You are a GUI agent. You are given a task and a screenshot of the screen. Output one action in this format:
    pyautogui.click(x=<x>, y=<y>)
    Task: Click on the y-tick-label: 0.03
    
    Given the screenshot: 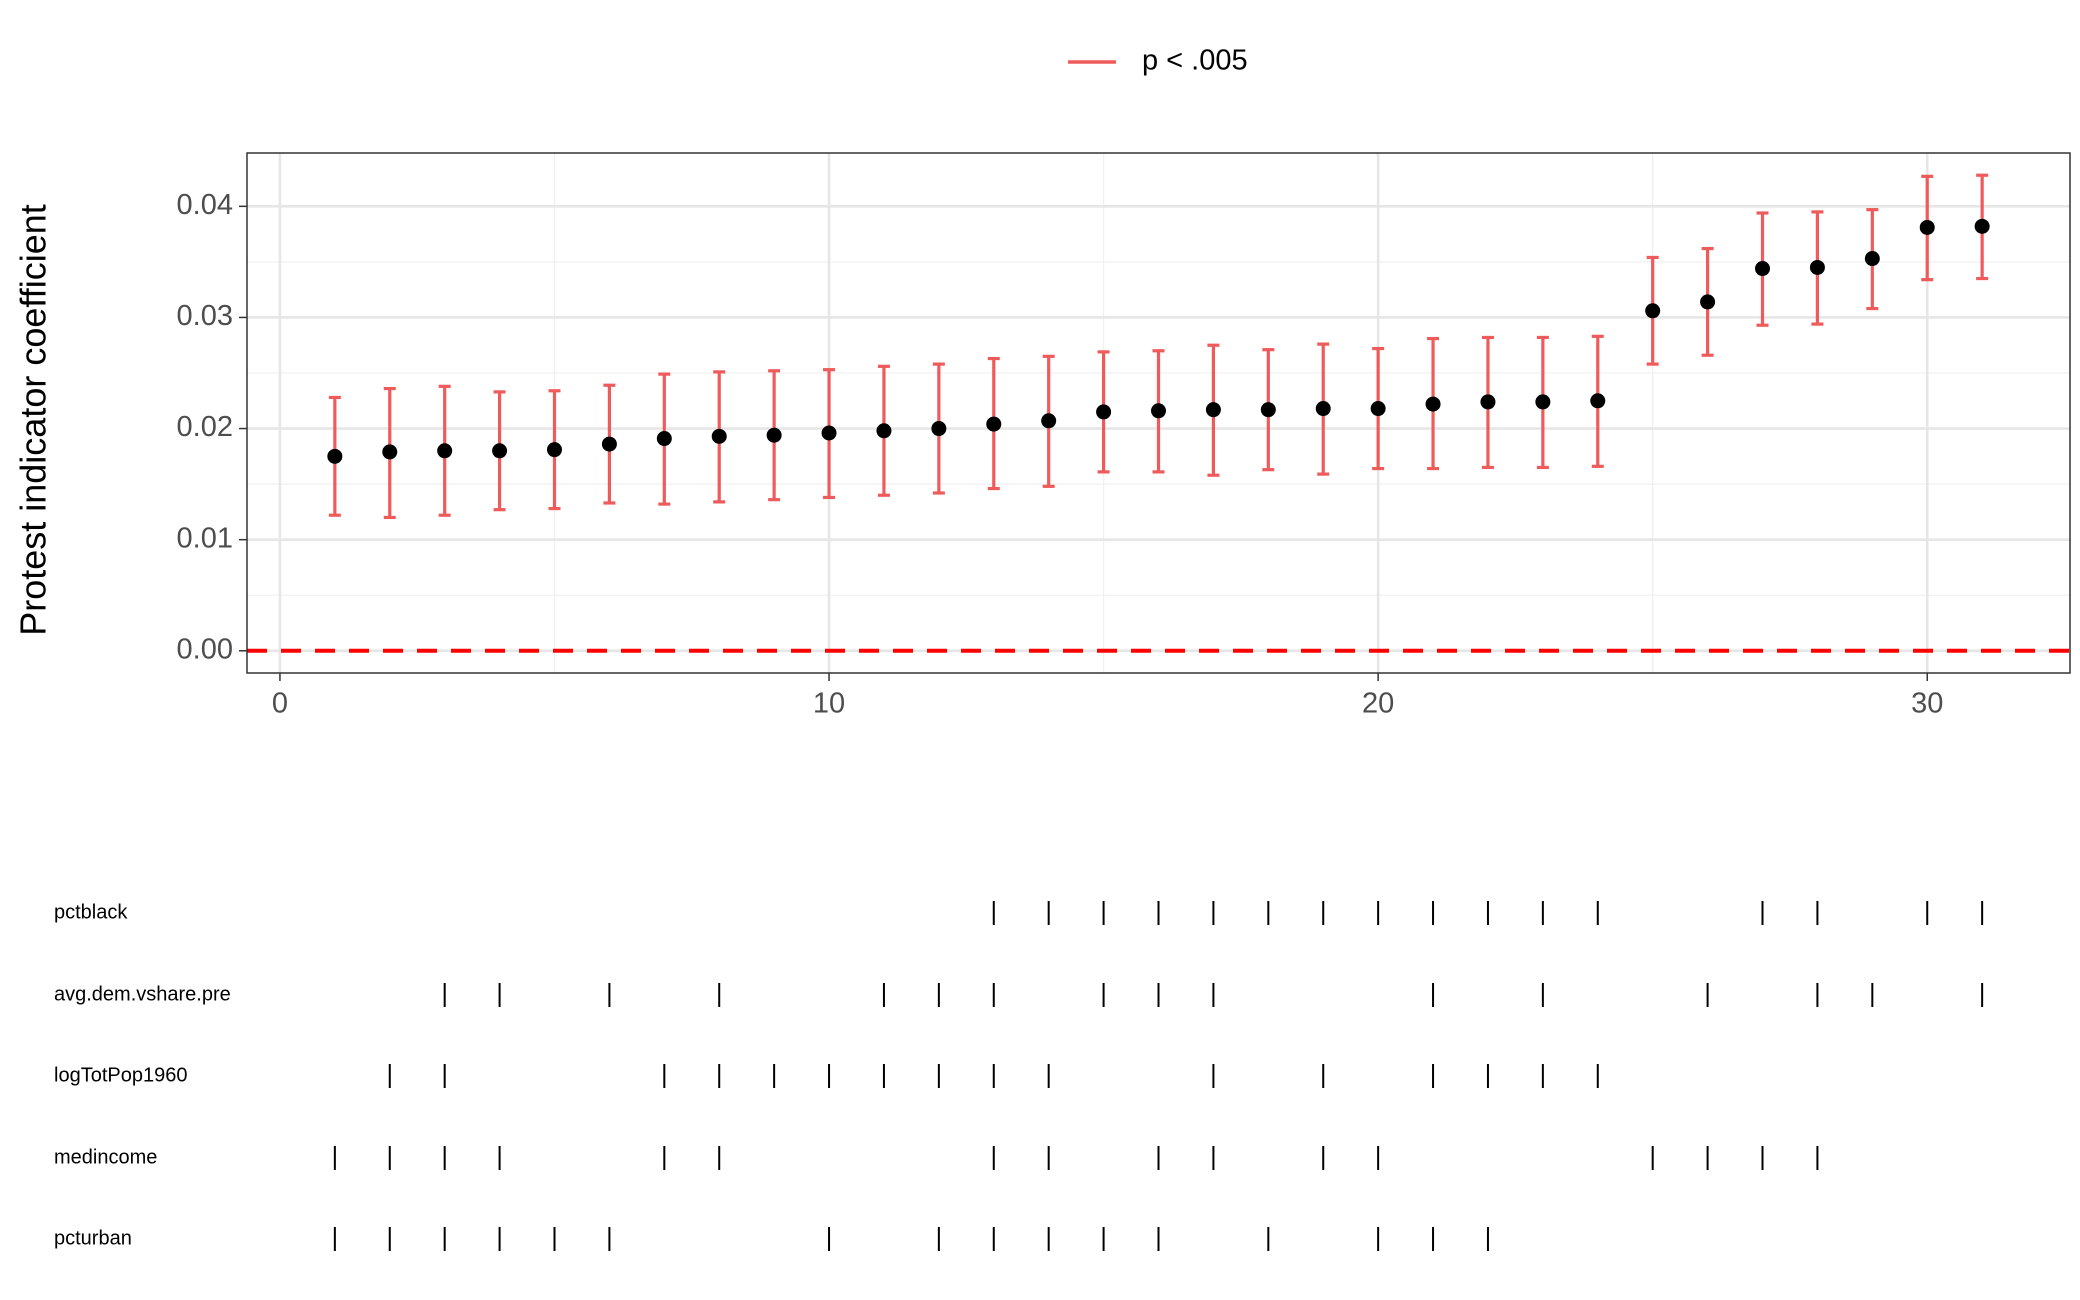 What is the action you would take?
    pyautogui.click(x=205, y=316)
    